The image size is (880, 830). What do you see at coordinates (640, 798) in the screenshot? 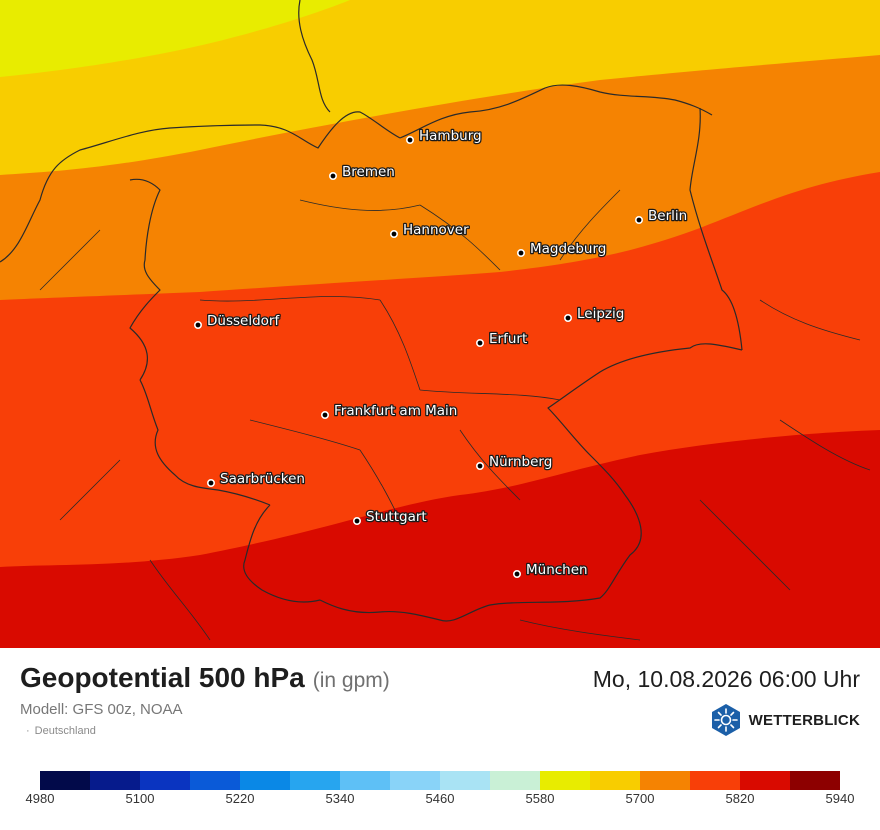
I see `legend-tick-label: 5700` at bounding box center [640, 798].